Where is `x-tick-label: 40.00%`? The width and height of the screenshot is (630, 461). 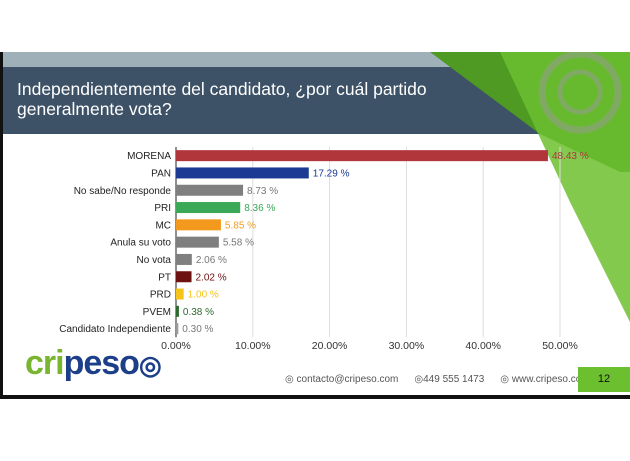
x-tick-label: 40.00% is located at coordinates (483, 346).